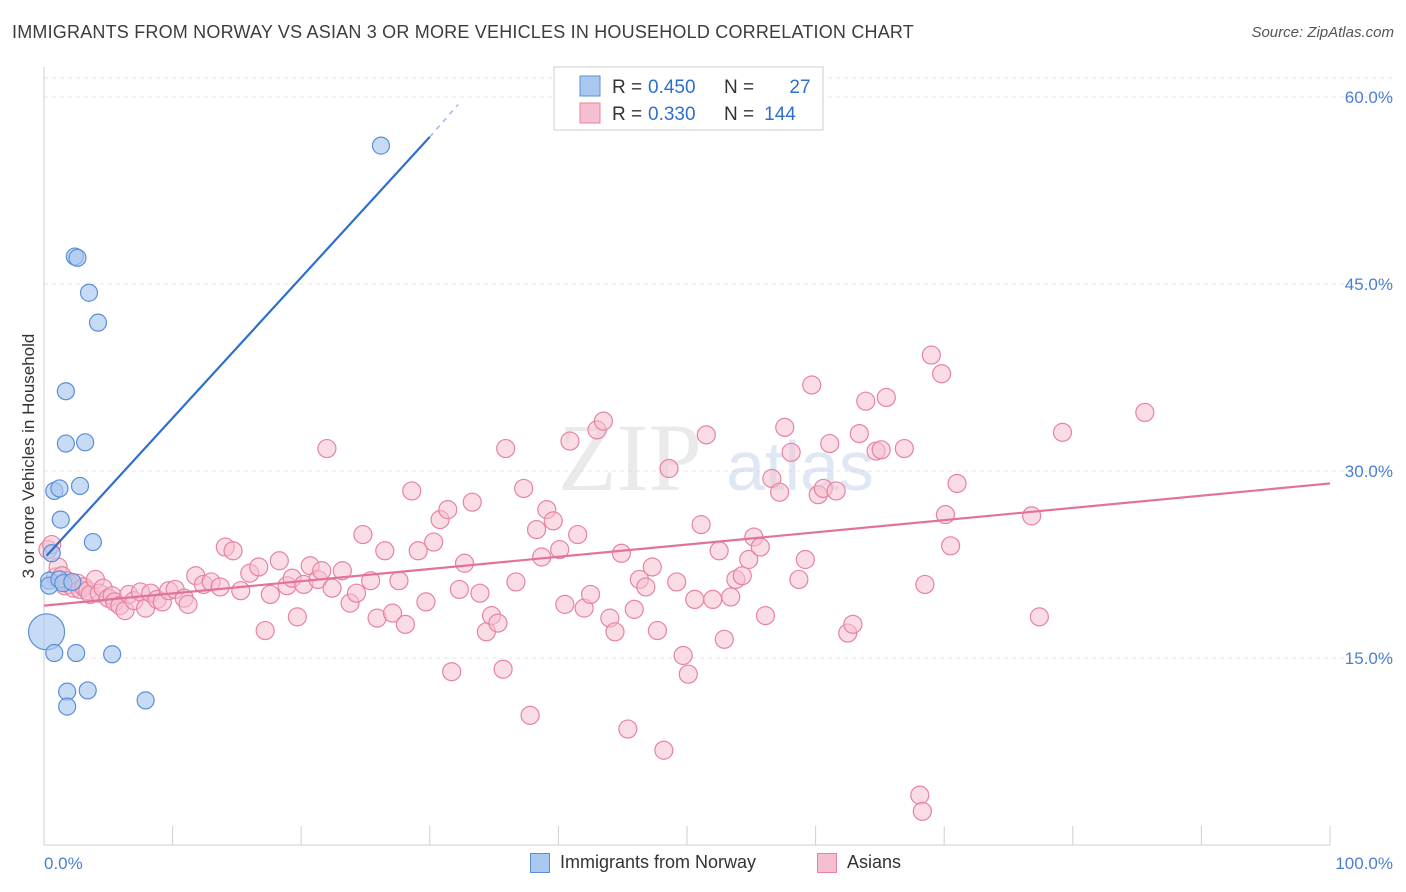  Describe the element at coordinates (630, 457) in the screenshot. I see `watermark-zip: ZIP` at that location.